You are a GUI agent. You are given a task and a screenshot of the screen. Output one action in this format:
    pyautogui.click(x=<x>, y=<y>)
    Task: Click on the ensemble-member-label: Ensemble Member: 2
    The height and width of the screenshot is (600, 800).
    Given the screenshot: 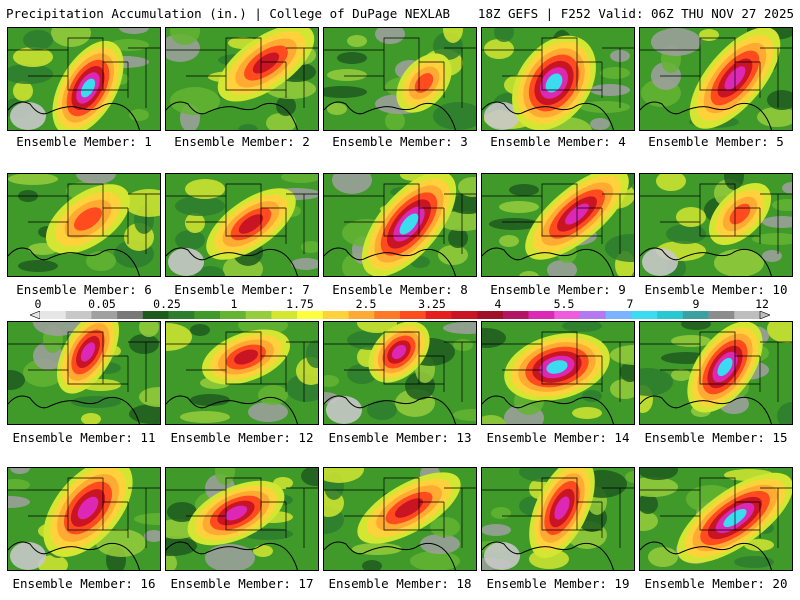 What is the action you would take?
    pyautogui.click(x=242, y=141)
    